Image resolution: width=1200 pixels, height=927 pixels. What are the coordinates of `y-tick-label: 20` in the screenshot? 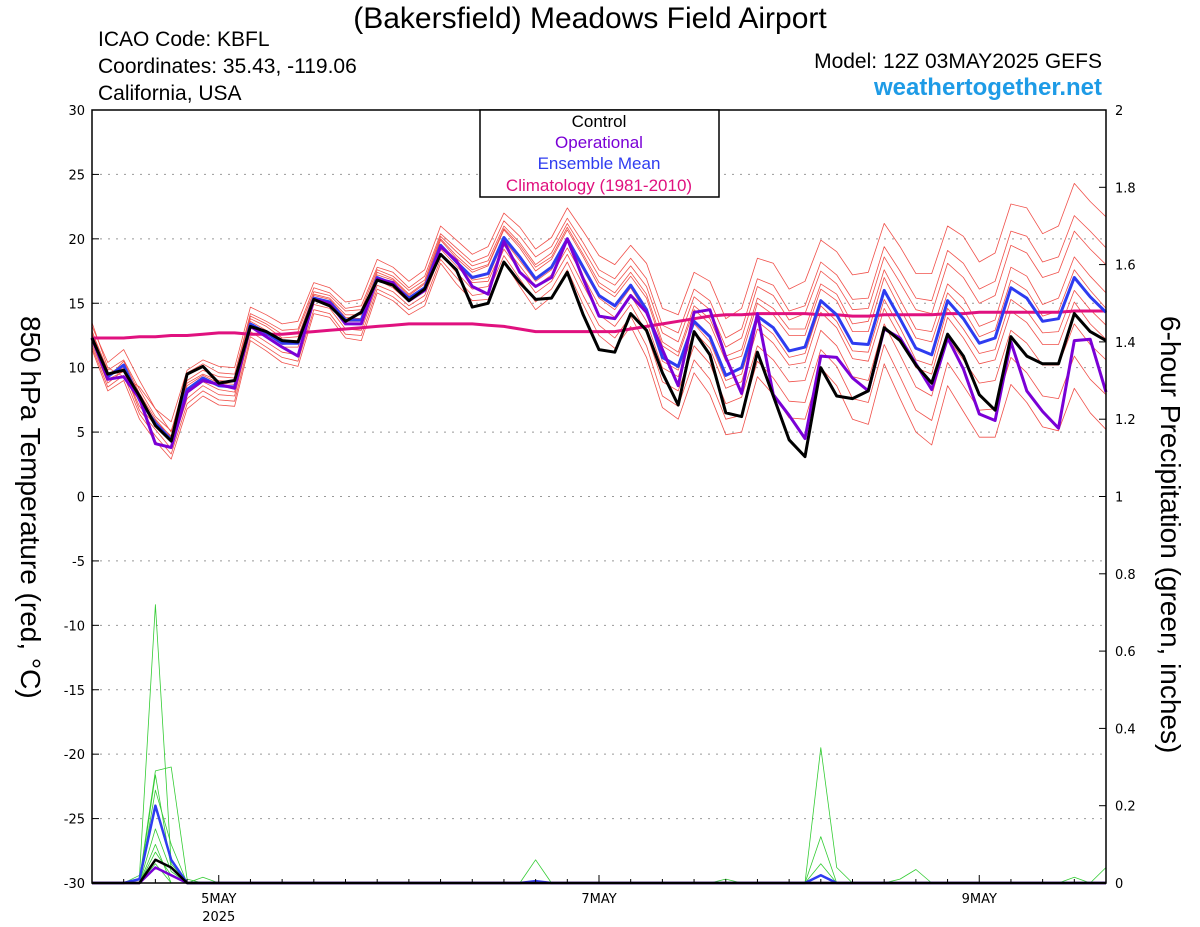 It's located at (76, 240).